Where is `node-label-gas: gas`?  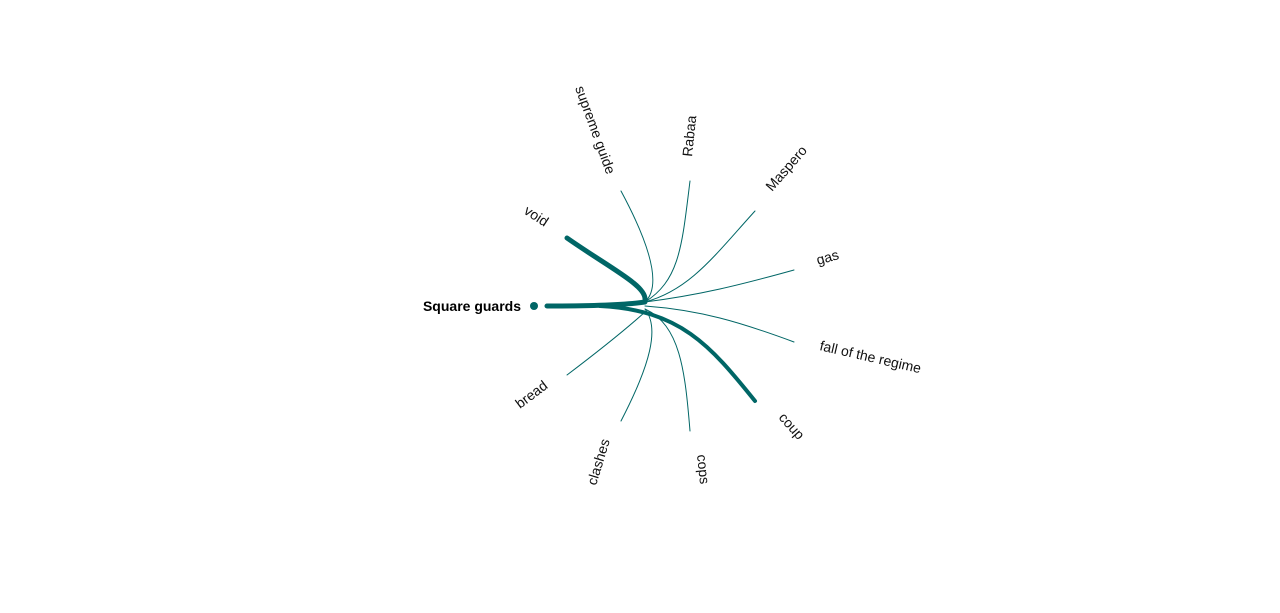 node-label-gas: gas is located at coordinates (827, 257).